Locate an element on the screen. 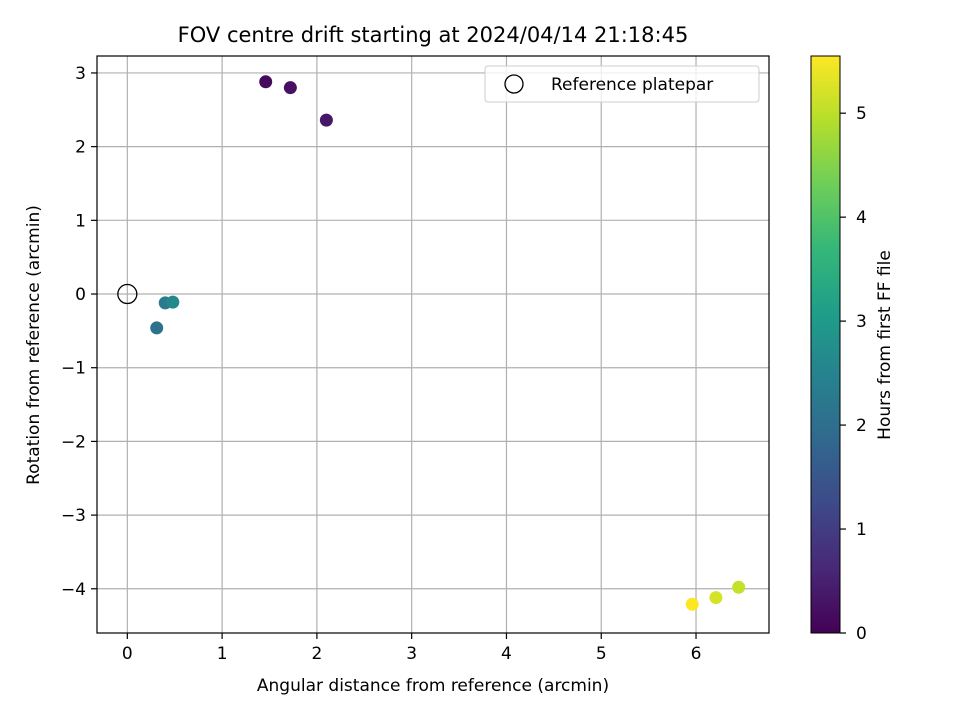  y-tick-label: −3 is located at coordinates (73, 516).